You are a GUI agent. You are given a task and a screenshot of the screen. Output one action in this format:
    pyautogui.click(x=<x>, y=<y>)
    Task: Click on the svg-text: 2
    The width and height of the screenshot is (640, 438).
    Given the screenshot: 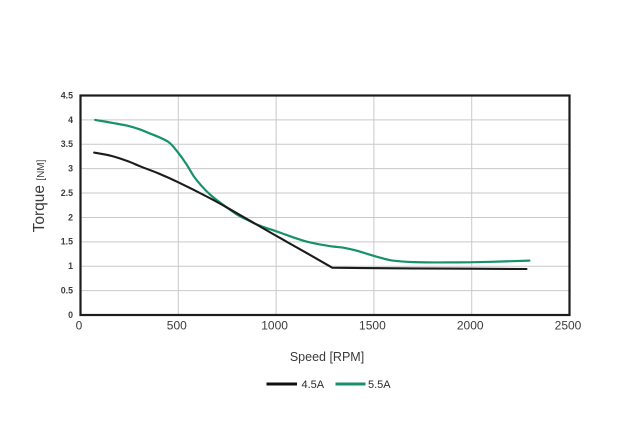 What is the action you would take?
    pyautogui.click(x=70, y=217)
    